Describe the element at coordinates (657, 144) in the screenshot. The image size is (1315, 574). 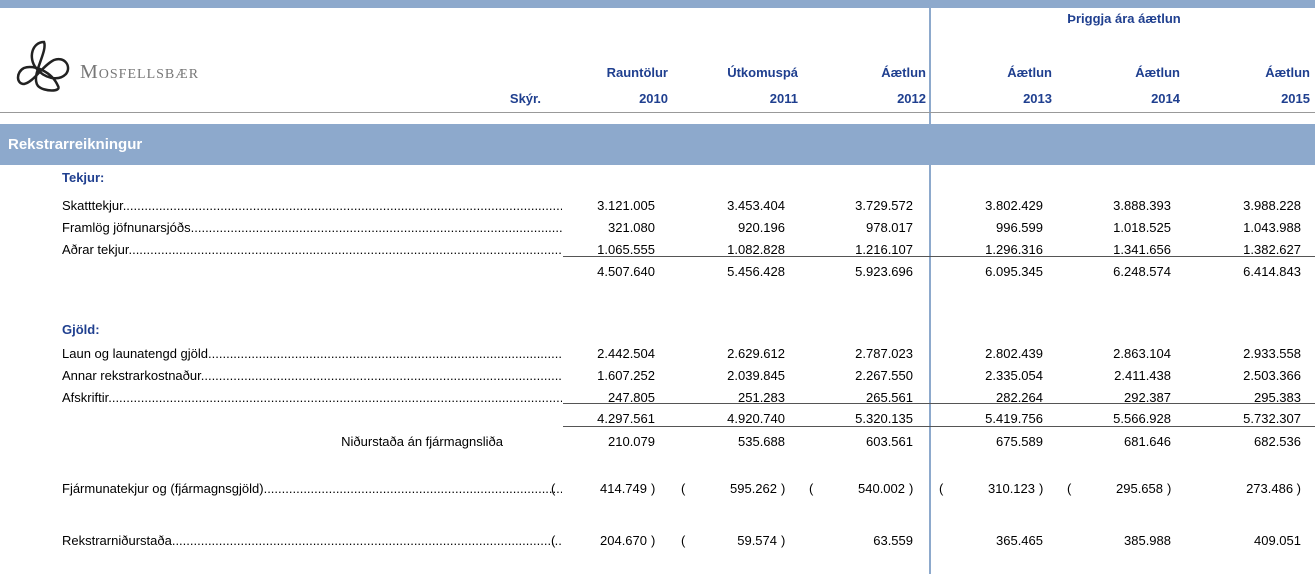
I see `section-bar` at that location.